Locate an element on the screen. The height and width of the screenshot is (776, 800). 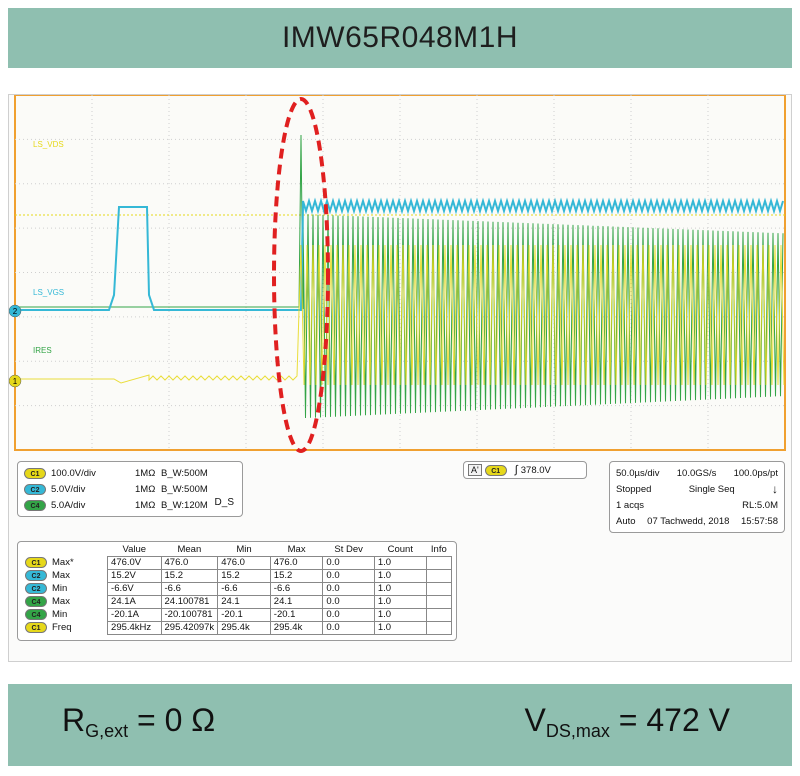
trigger-channel-badge: C1 is located at coordinates (495, 470).